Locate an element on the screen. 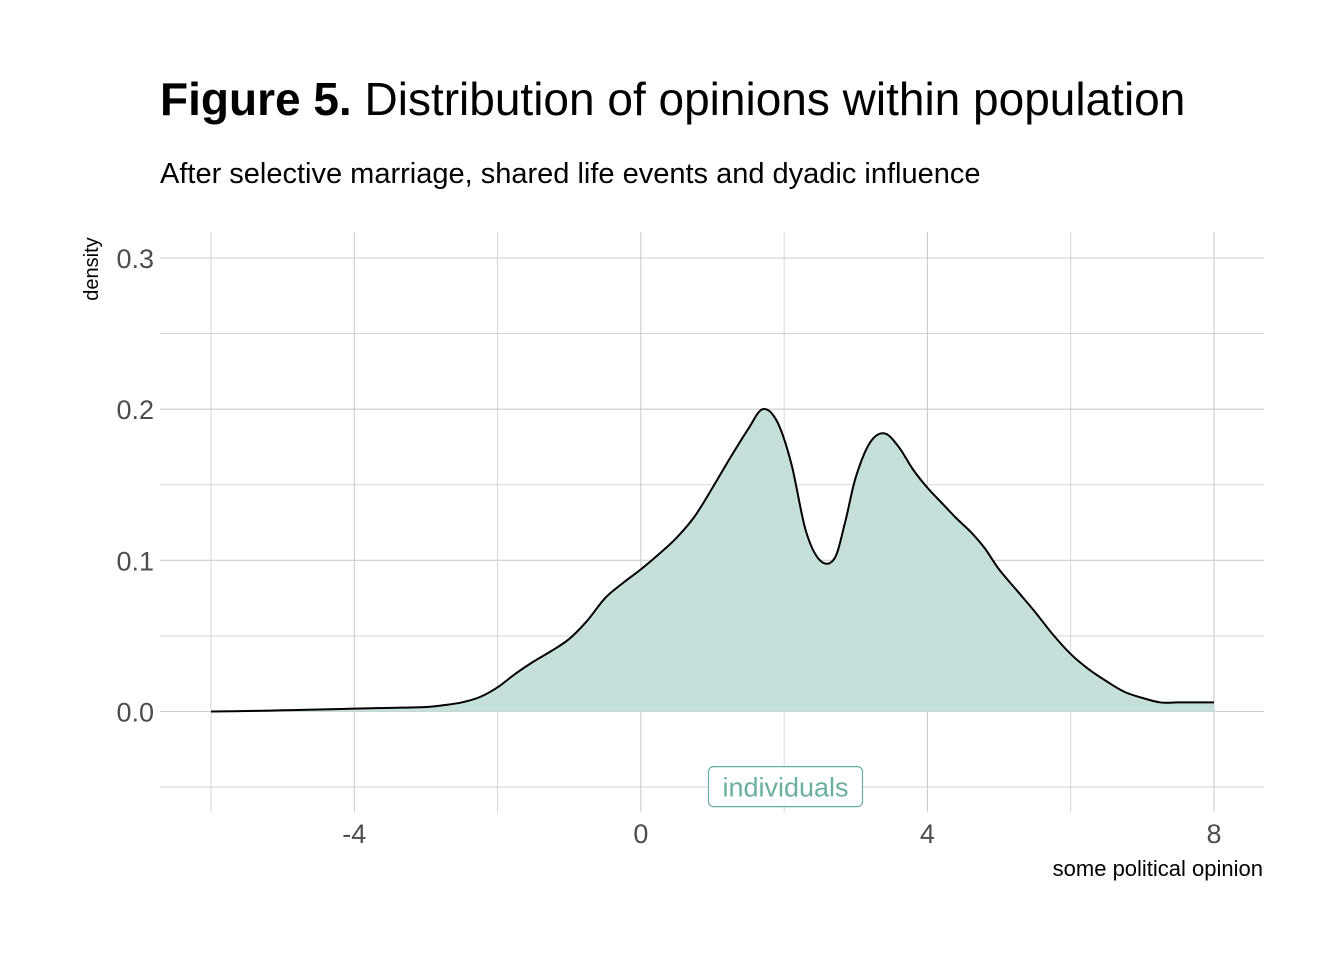 This screenshot has width=1344, height=960. y-tick-label: 0.1 is located at coordinates (135, 561).